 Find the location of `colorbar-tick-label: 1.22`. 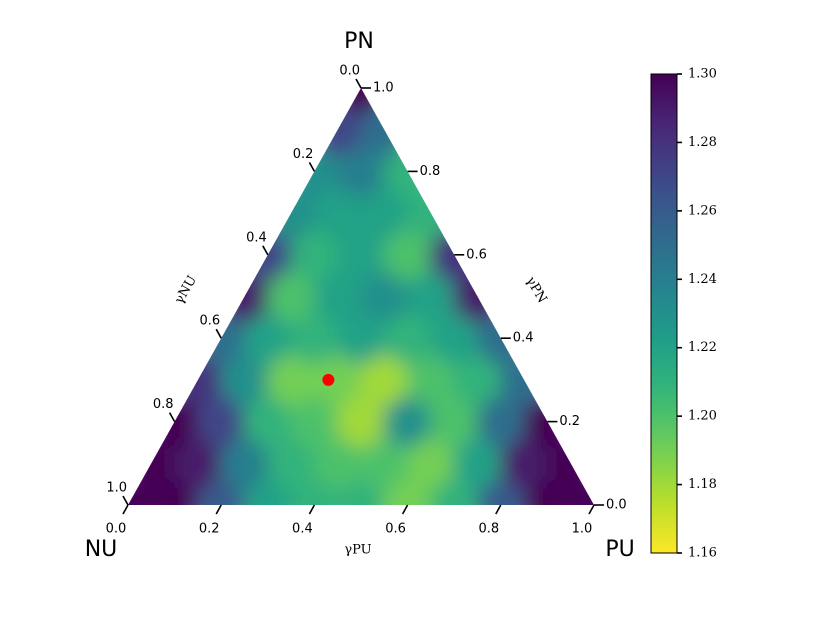

colorbar-tick-label: 1.22 is located at coordinates (702, 347).